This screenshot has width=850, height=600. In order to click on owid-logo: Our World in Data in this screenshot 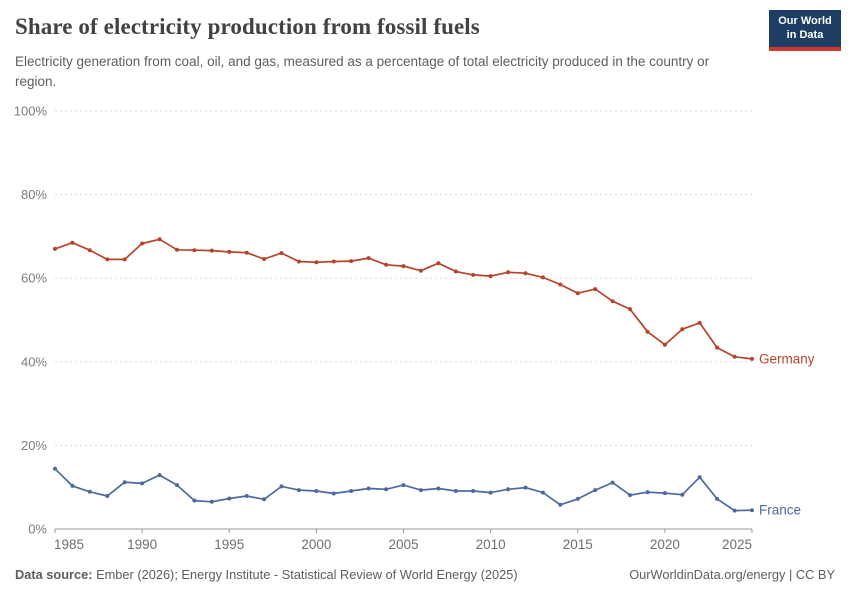, I will do `click(805, 30)`.